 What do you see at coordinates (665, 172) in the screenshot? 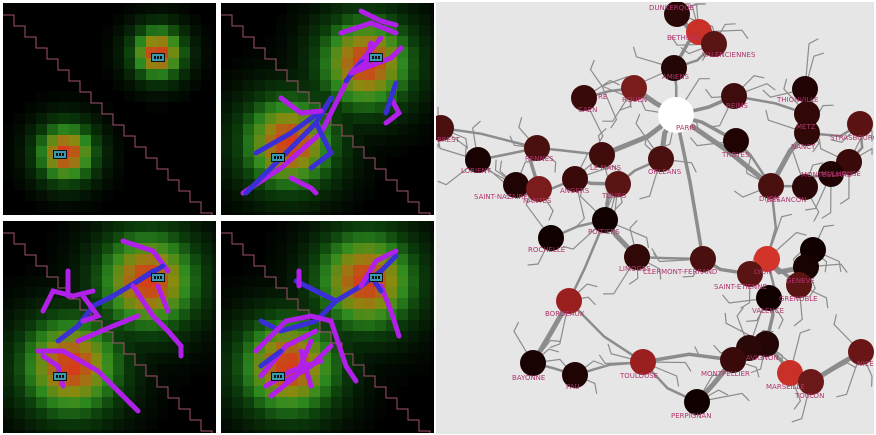
I see `city-label-orleans: ORLEANS` at bounding box center [665, 172].